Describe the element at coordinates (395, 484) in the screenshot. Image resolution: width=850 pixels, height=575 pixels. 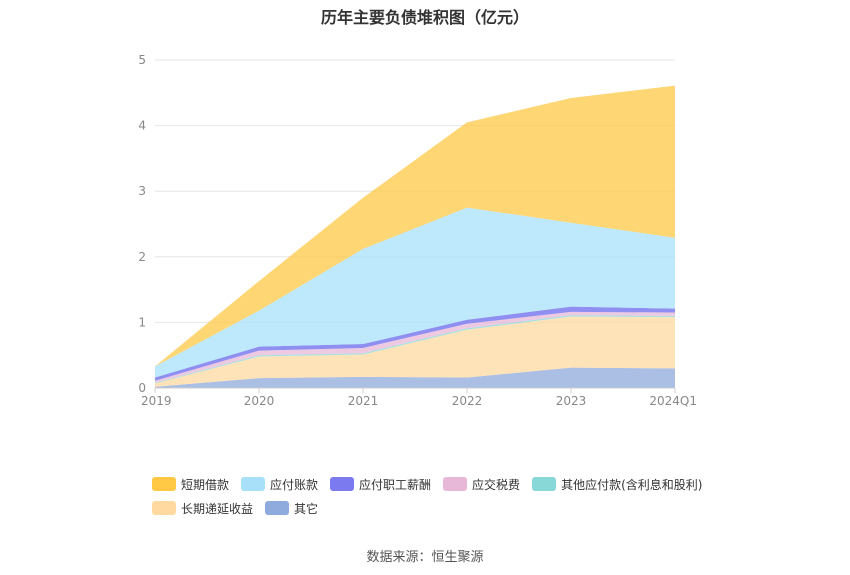
I see `legend-label: 应付职工薪酬` at that location.